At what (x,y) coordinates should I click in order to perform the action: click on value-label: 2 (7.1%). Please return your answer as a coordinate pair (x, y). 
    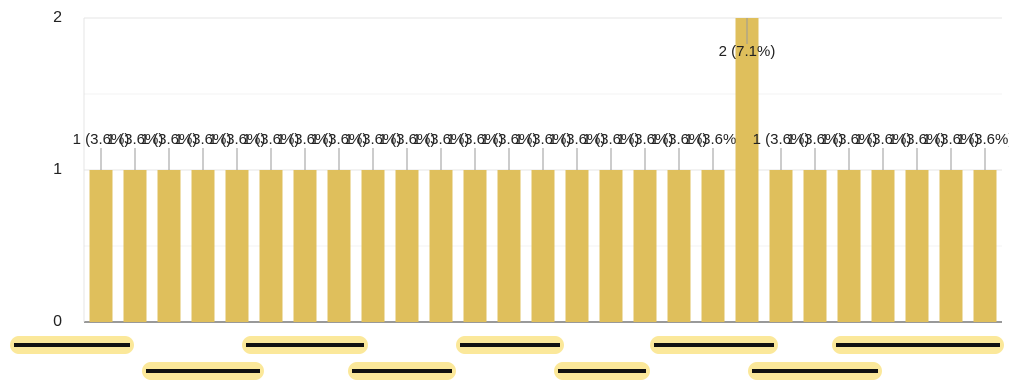
    Looking at the image, I should click on (747, 51).